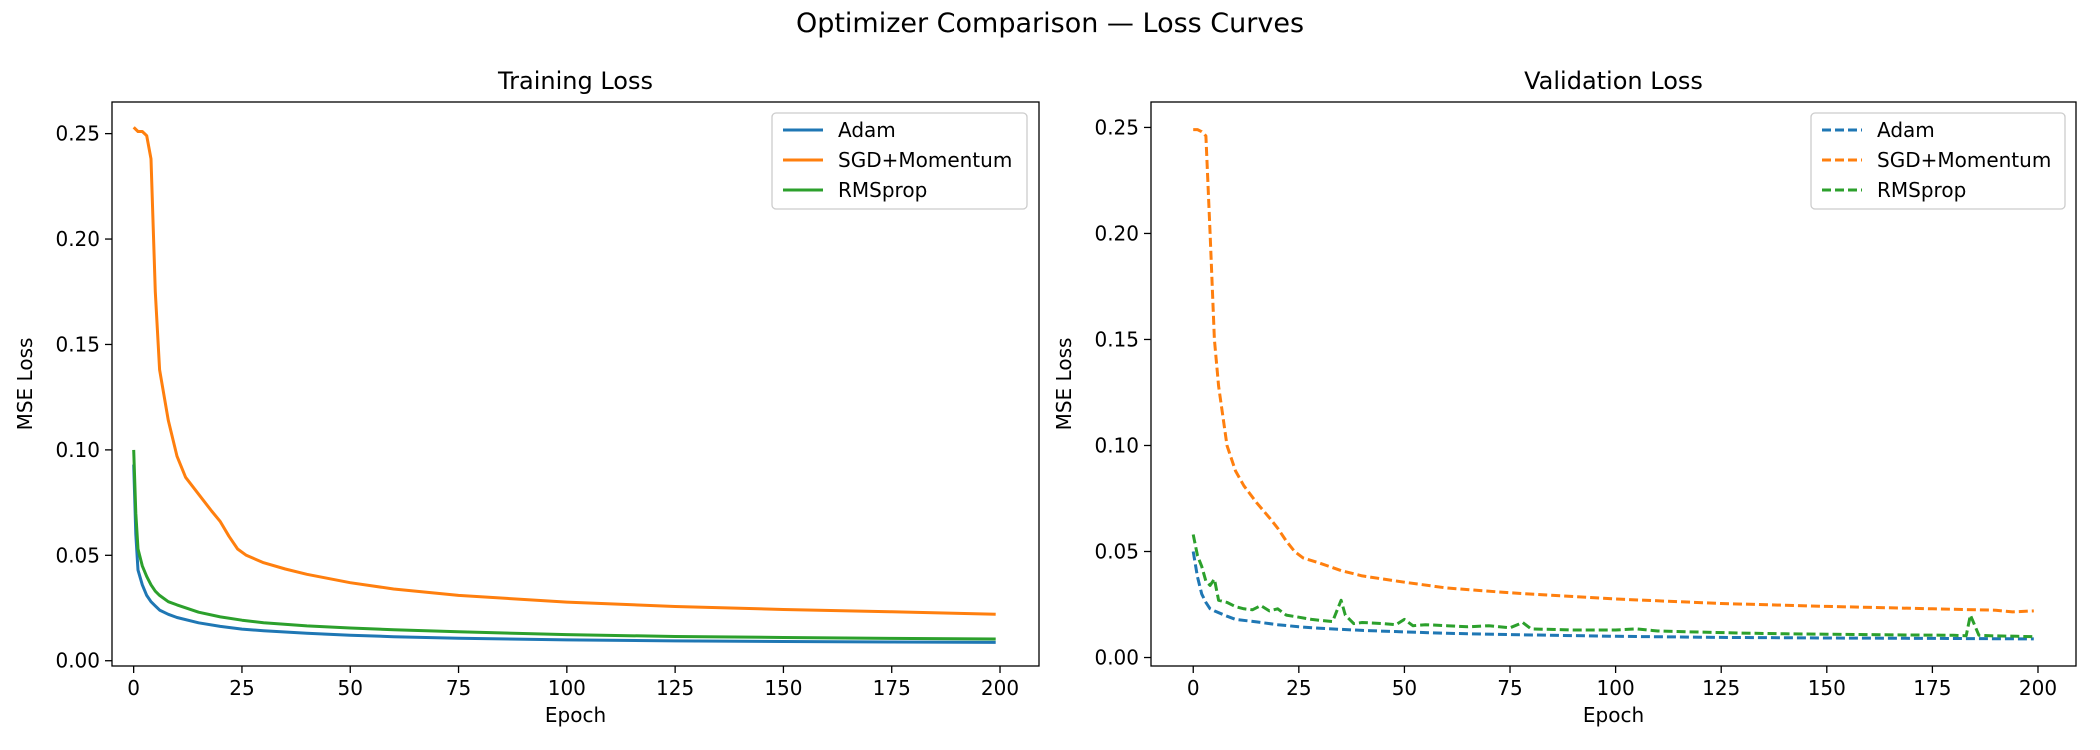 The height and width of the screenshot is (750, 2100). Describe the element at coordinates (575, 715) in the screenshot. I see `panel-1-x-axis-label: Epoch` at that location.